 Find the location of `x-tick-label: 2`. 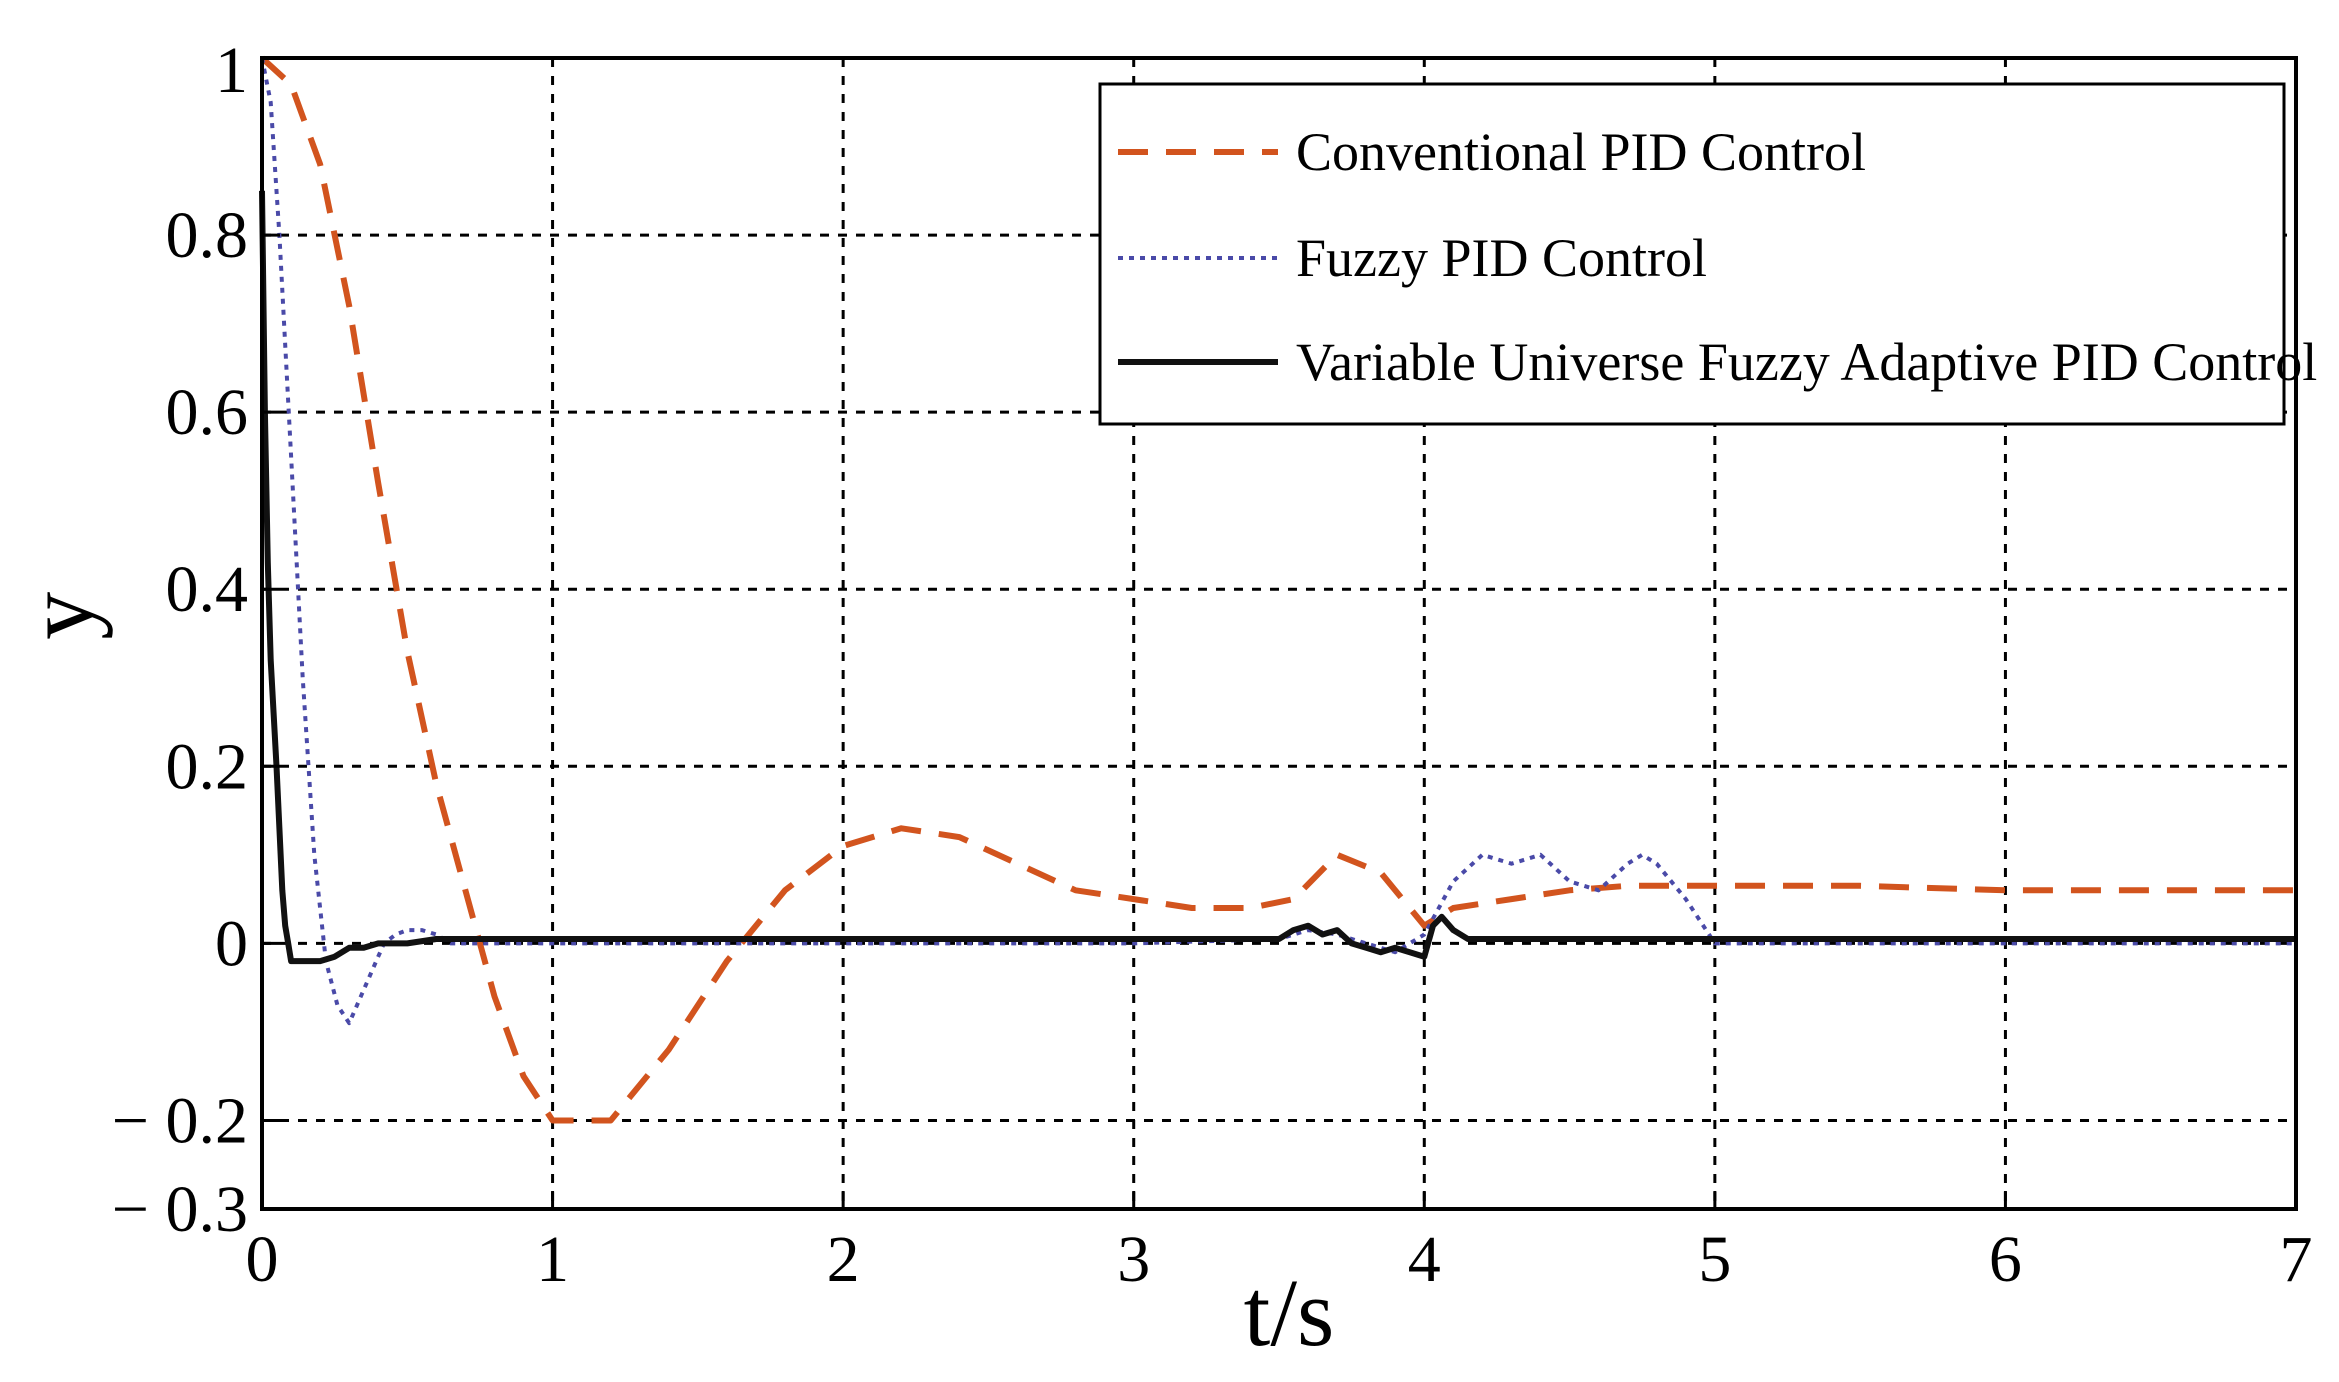

x-tick-label: 2 is located at coordinates (843, 1259).